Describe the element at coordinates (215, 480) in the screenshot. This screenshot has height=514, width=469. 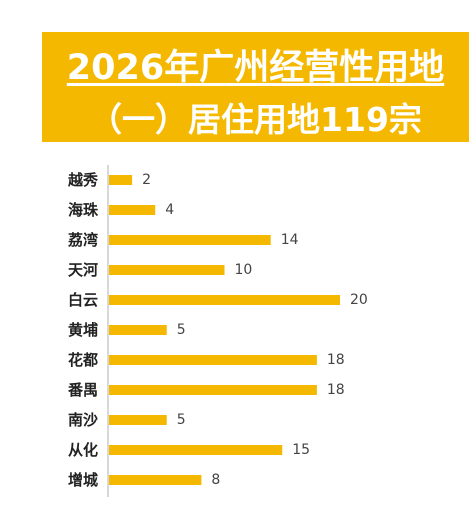
I see `value-label: 8` at that location.